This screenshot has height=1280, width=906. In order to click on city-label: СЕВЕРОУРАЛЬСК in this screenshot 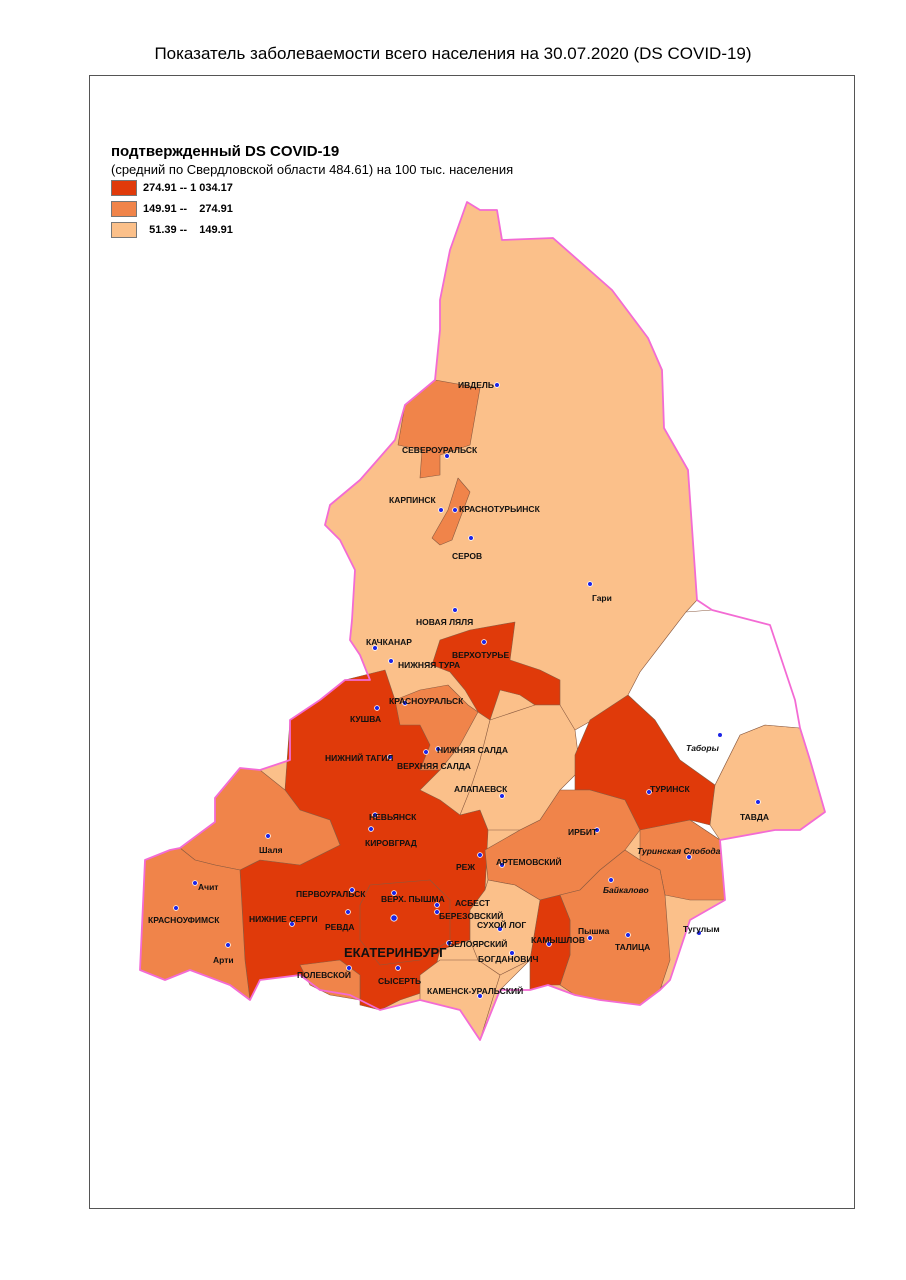, I will do `click(440, 450)`.